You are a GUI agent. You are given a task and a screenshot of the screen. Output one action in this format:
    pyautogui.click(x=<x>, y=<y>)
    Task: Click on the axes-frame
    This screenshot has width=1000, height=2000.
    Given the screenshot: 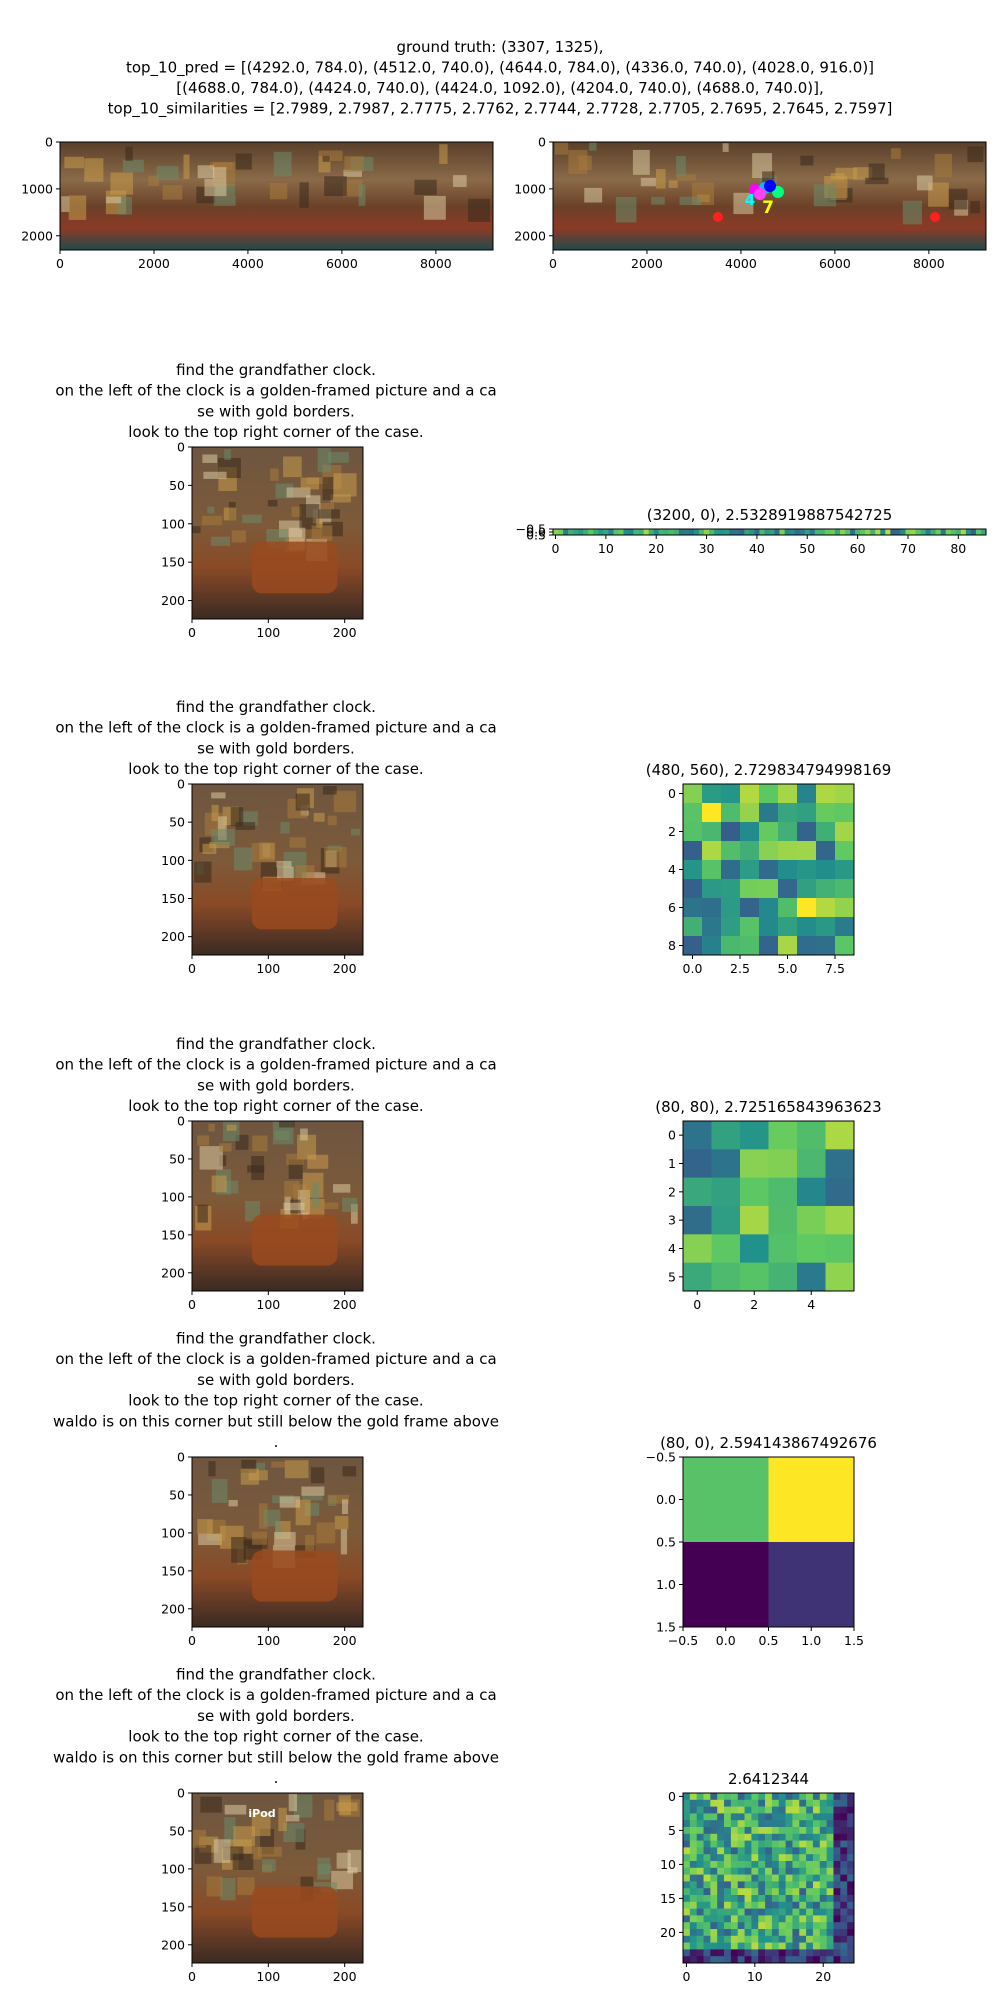 What is the action you would take?
    pyautogui.click(x=277, y=1878)
    